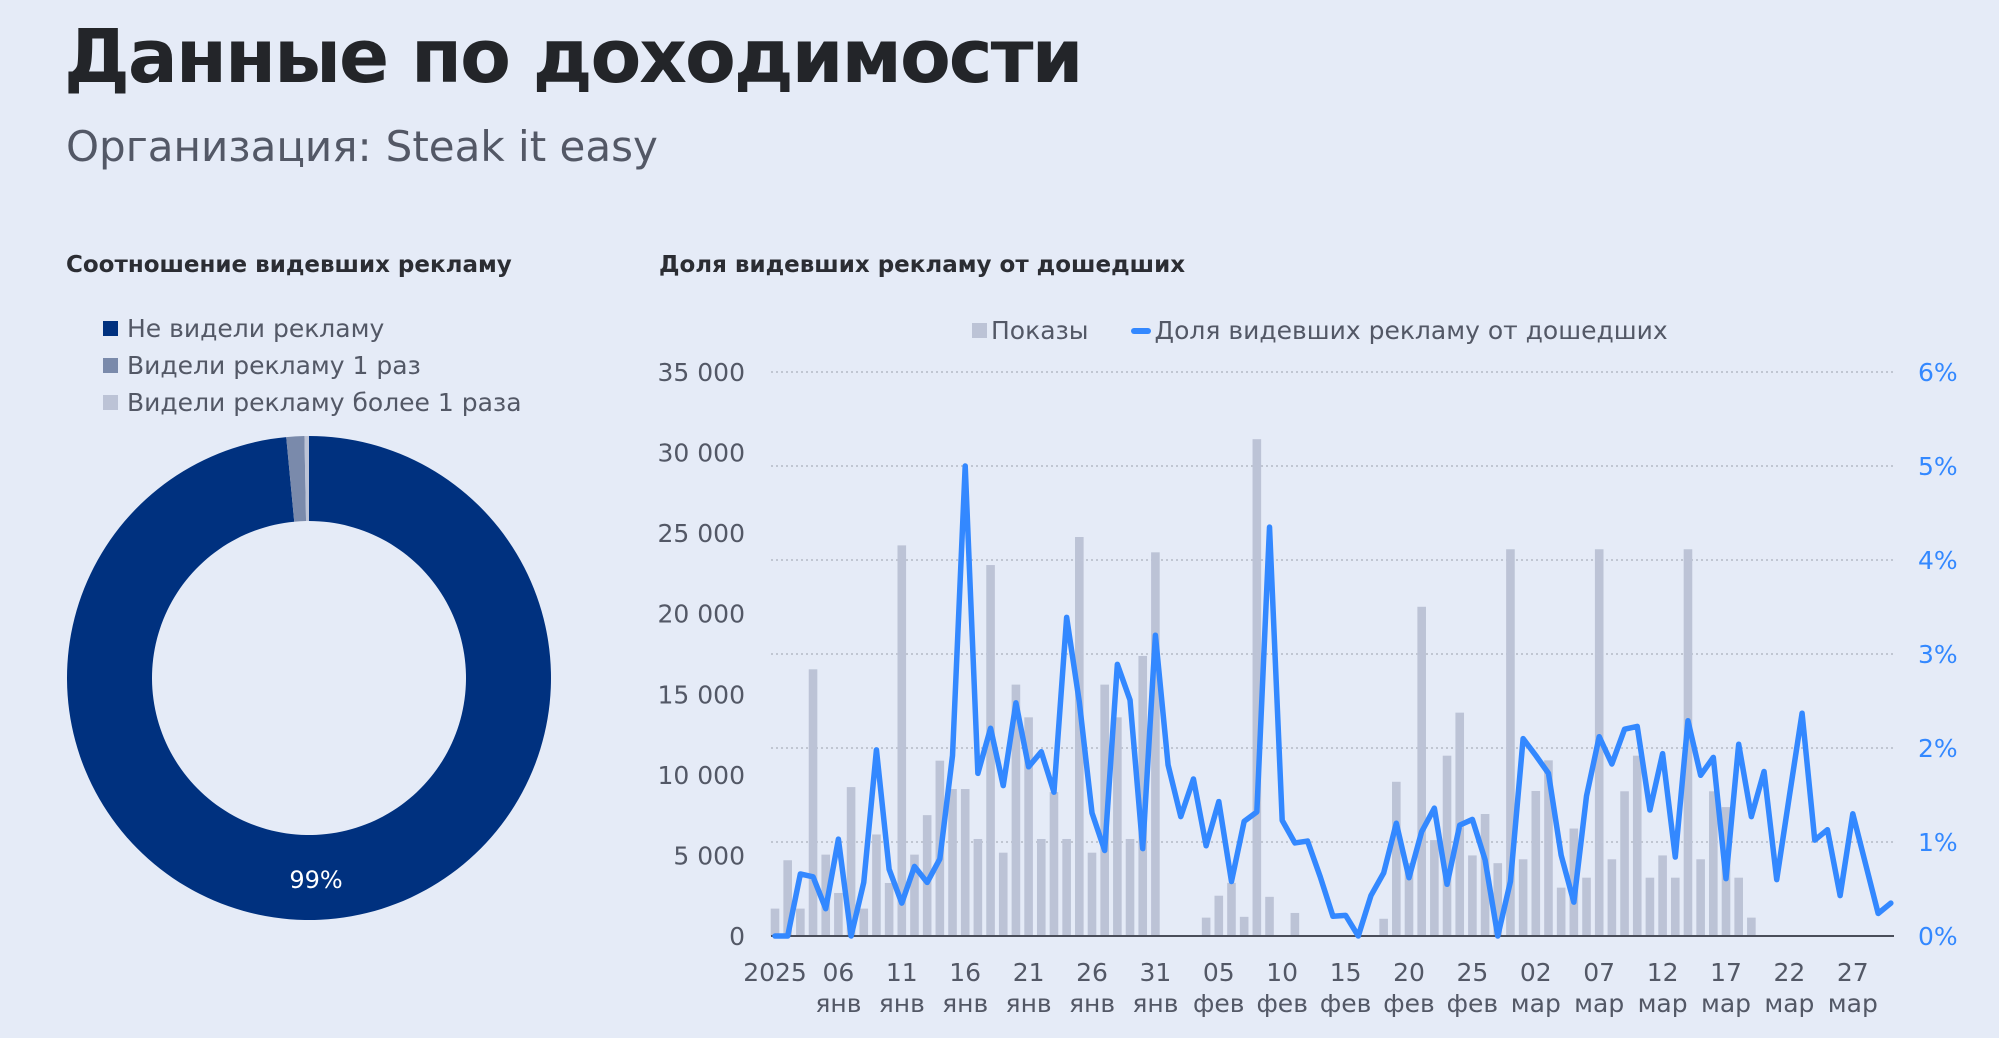 Image resolution: width=1999 pixels, height=1038 pixels. I want to click on x-tick-label: 31, so click(1155, 972).